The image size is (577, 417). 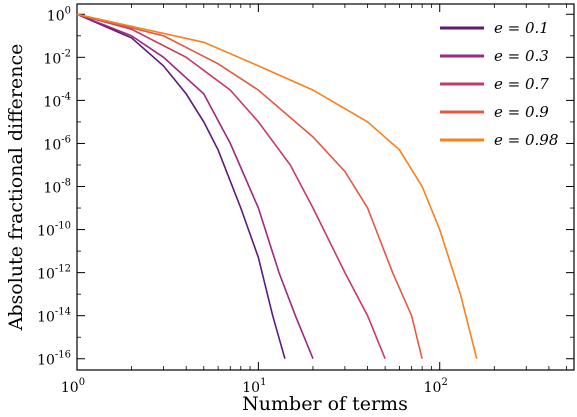 What do you see at coordinates (526, 140) in the screenshot?
I see `legend-label: e = 0.98` at bounding box center [526, 140].